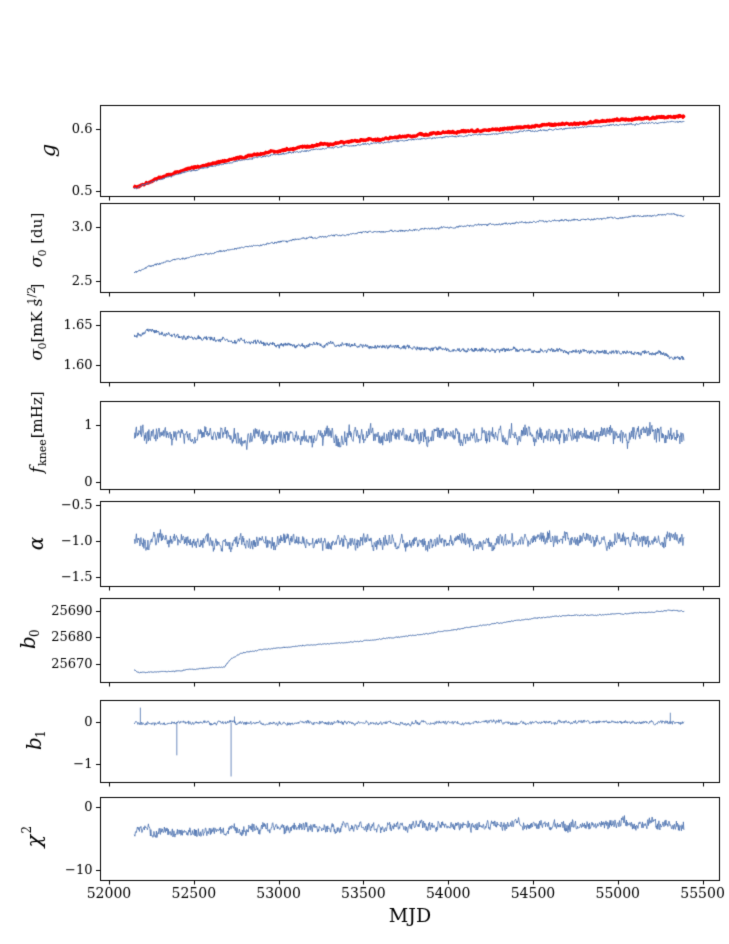 The width and height of the screenshot is (729, 944). I want to click on x-axis-label, so click(365, 919).